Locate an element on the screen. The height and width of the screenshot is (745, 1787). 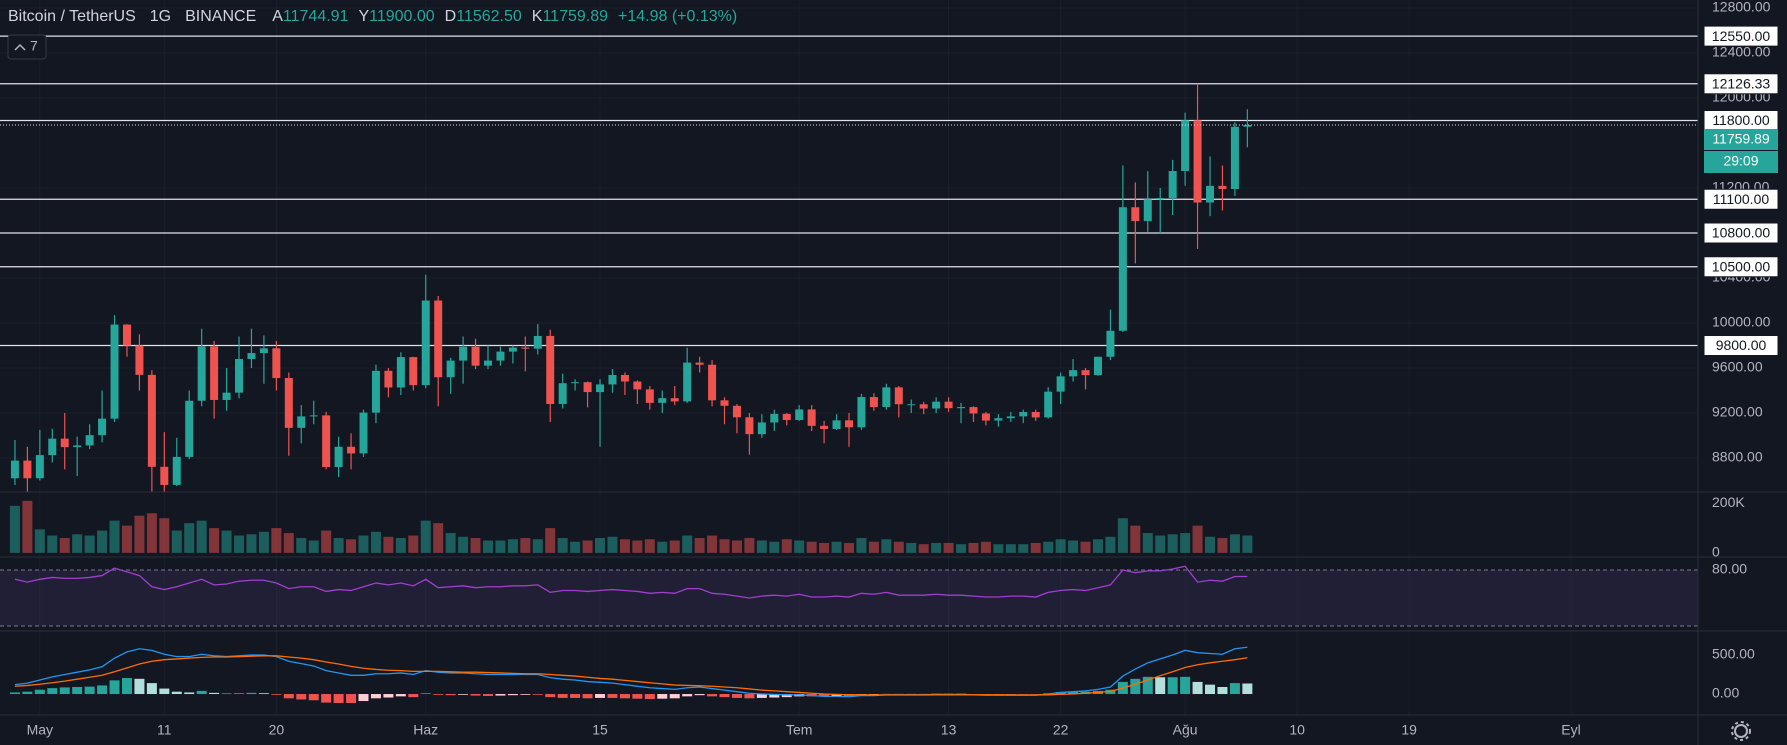
legend-label: A is located at coordinates (277, 16).